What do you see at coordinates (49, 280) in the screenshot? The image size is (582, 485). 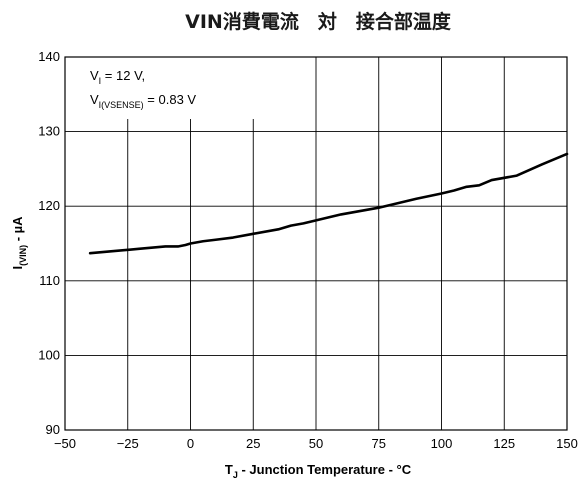 I see `y-tick-label: 110` at bounding box center [49, 280].